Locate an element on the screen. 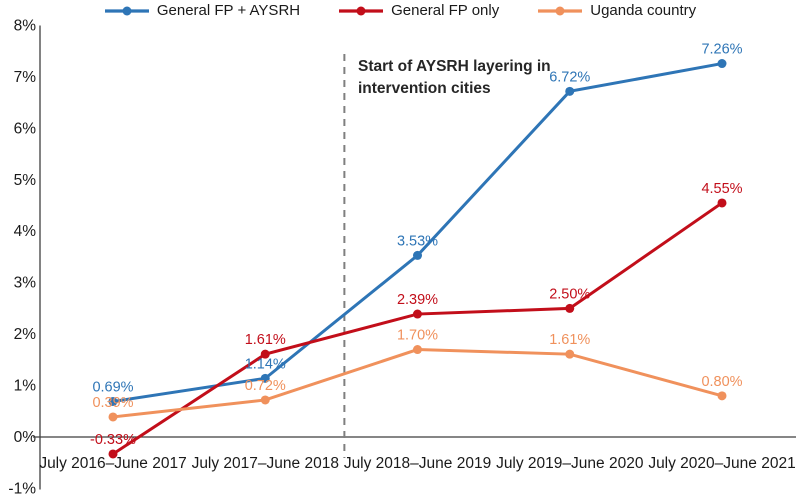 This screenshot has height=496, width=800. y-axis-tick-label: 3% is located at coordinates (25, 283).